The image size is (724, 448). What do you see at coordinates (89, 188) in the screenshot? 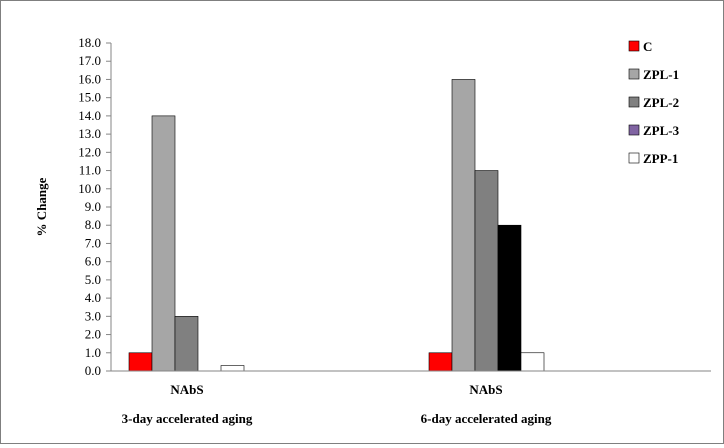
I see `y-tick-label: 10.0` at bounding box center [89, 188].